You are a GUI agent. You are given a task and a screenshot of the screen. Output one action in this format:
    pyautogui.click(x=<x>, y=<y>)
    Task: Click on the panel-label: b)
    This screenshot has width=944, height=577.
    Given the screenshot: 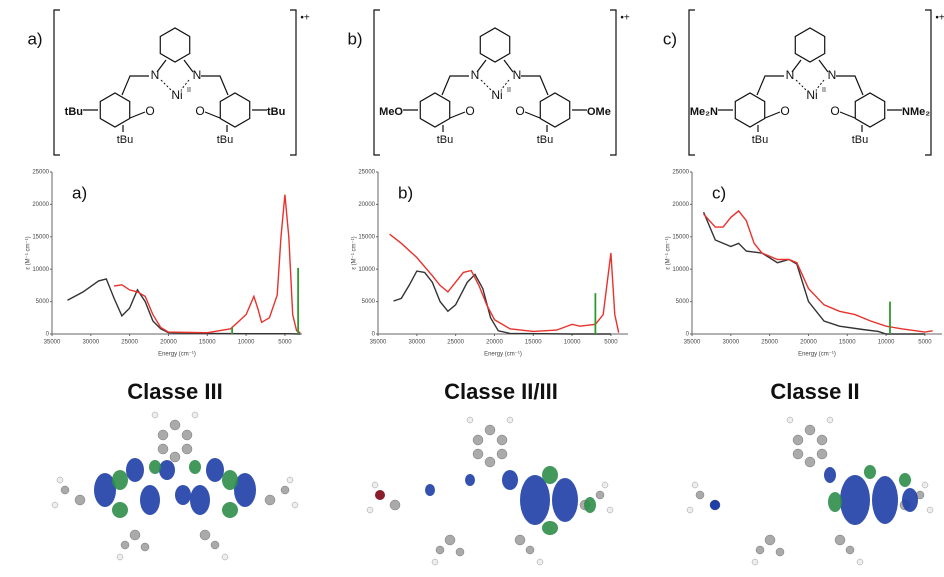 What is the action you would take?
    pyautogui.click(x=405, y=192)
    